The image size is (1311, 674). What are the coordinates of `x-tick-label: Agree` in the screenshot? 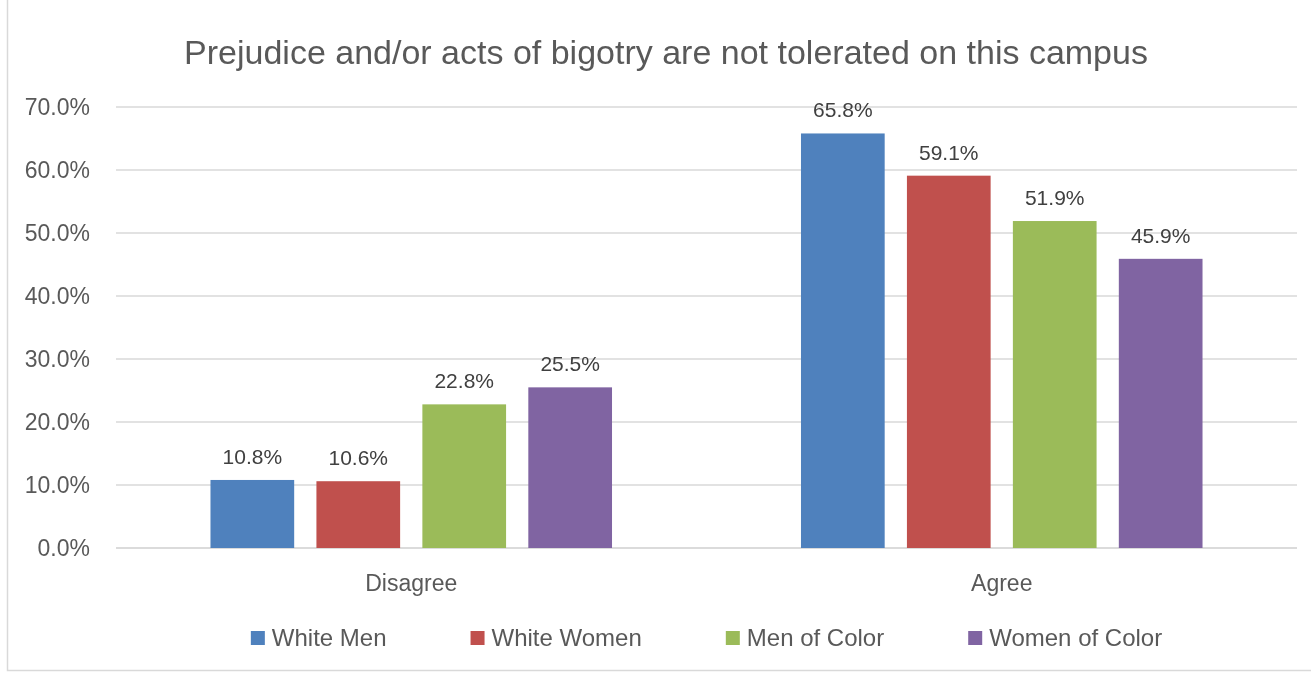 It's located at (1002, 583).